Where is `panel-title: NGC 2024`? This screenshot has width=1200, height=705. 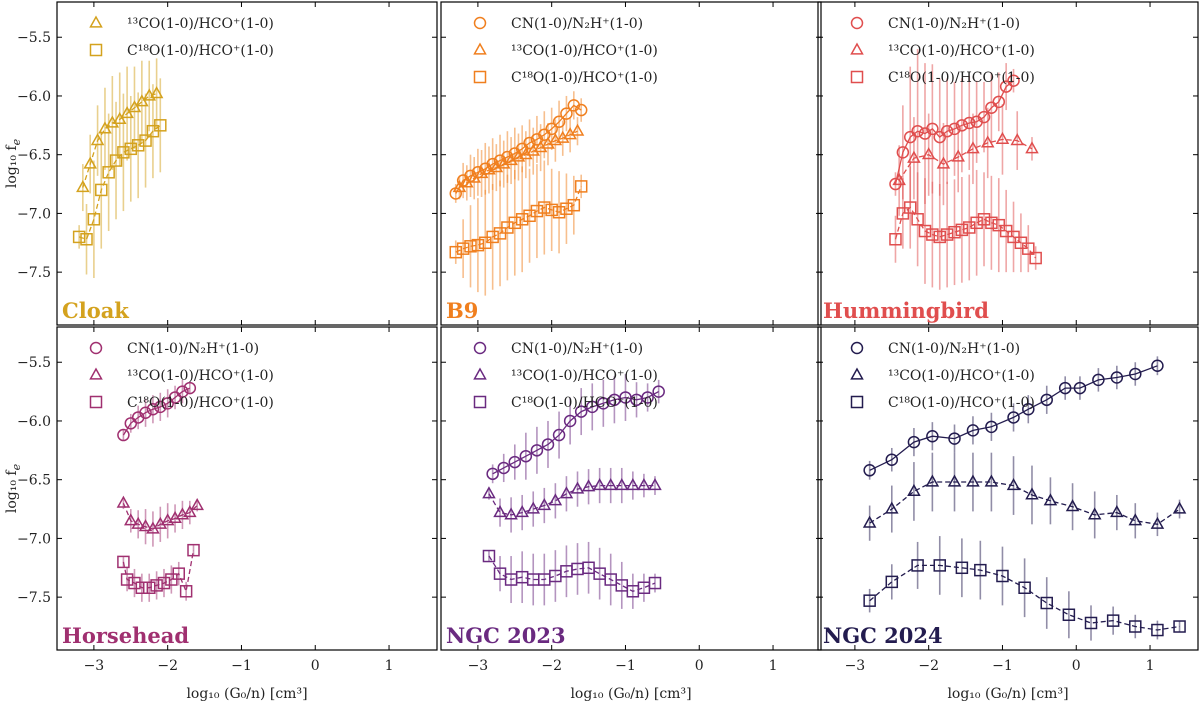 panel-title: NGC 2024 is located at coordinates (883, 635).